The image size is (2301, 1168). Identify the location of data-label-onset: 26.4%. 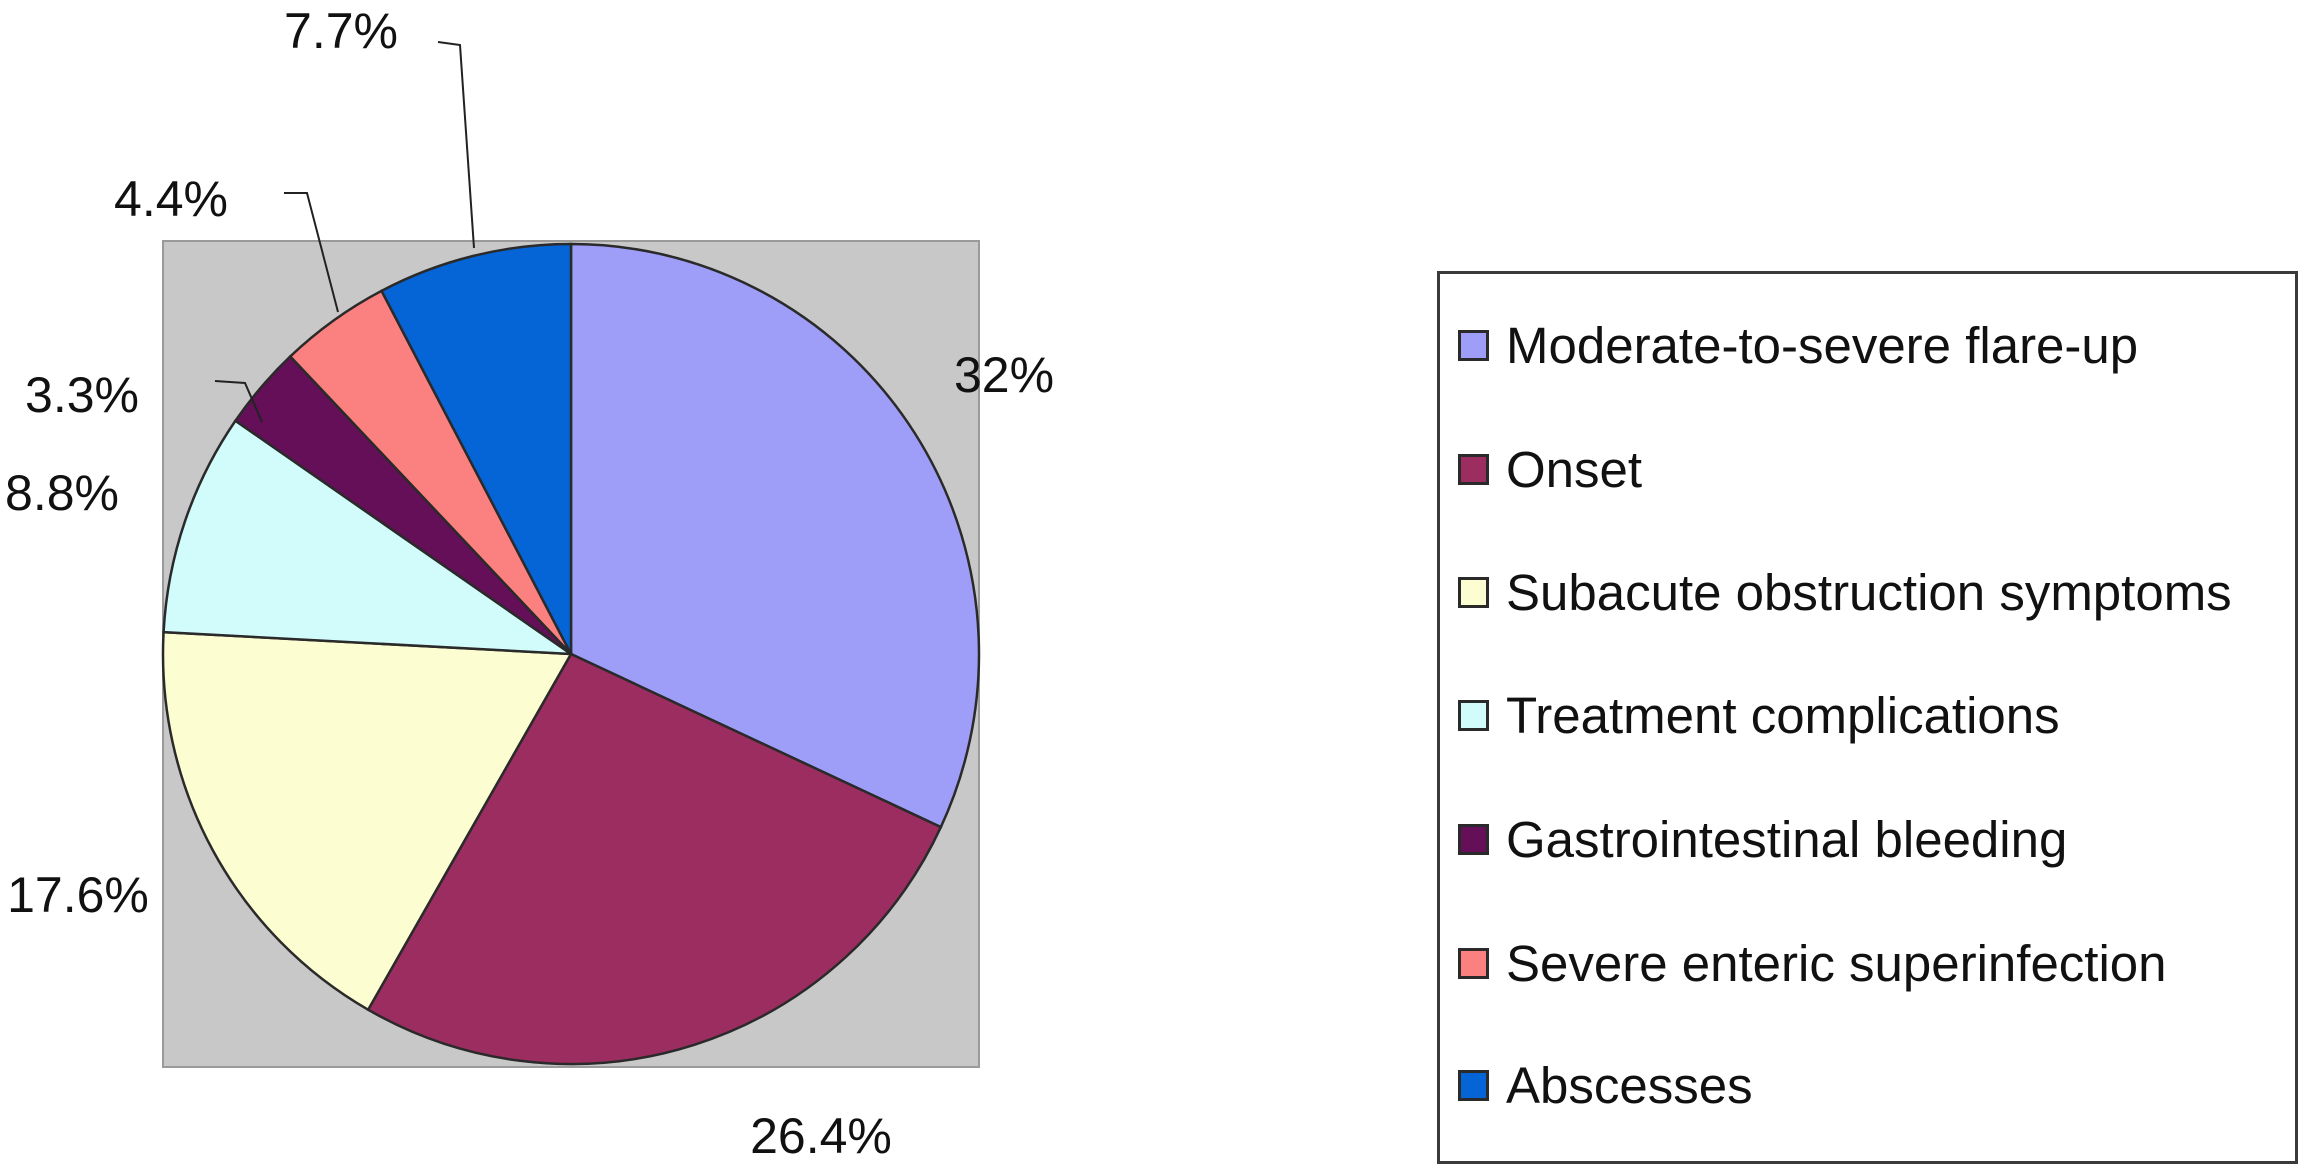
(821, 1136).